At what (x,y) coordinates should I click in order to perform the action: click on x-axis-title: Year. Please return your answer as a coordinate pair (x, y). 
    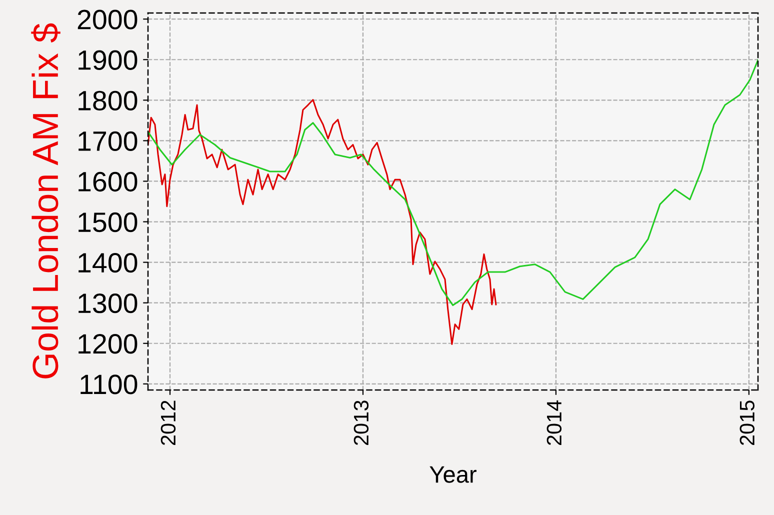
    Looking at the image, I should click on (453, 474).